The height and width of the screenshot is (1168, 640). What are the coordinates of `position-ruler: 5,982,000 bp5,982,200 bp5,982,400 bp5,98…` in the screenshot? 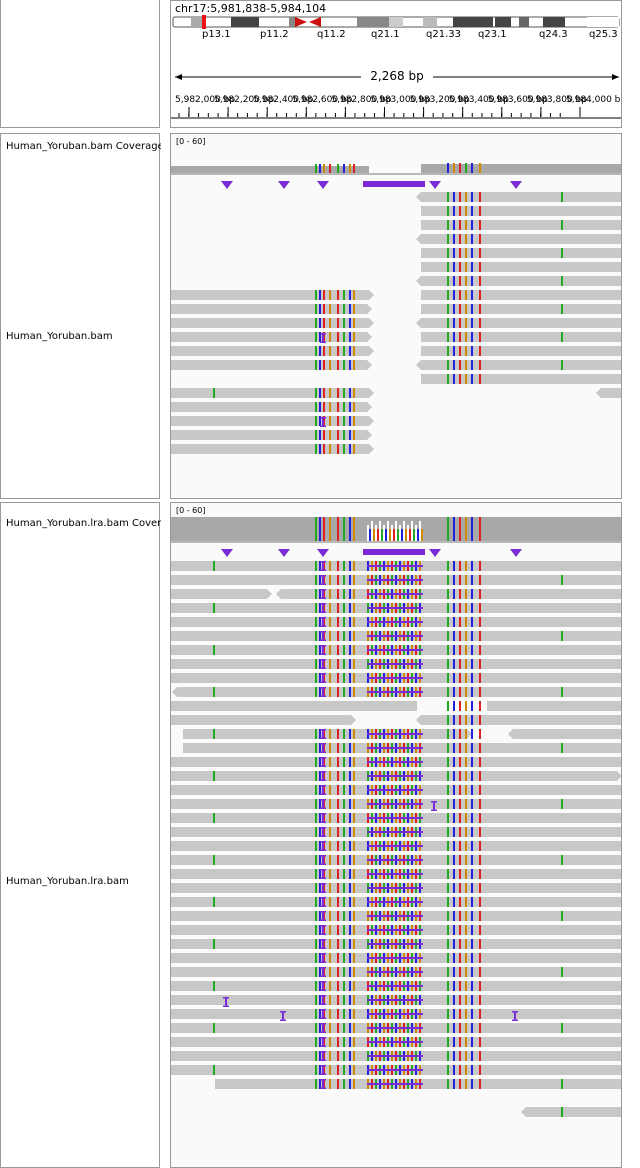 It's located at (396, 107).